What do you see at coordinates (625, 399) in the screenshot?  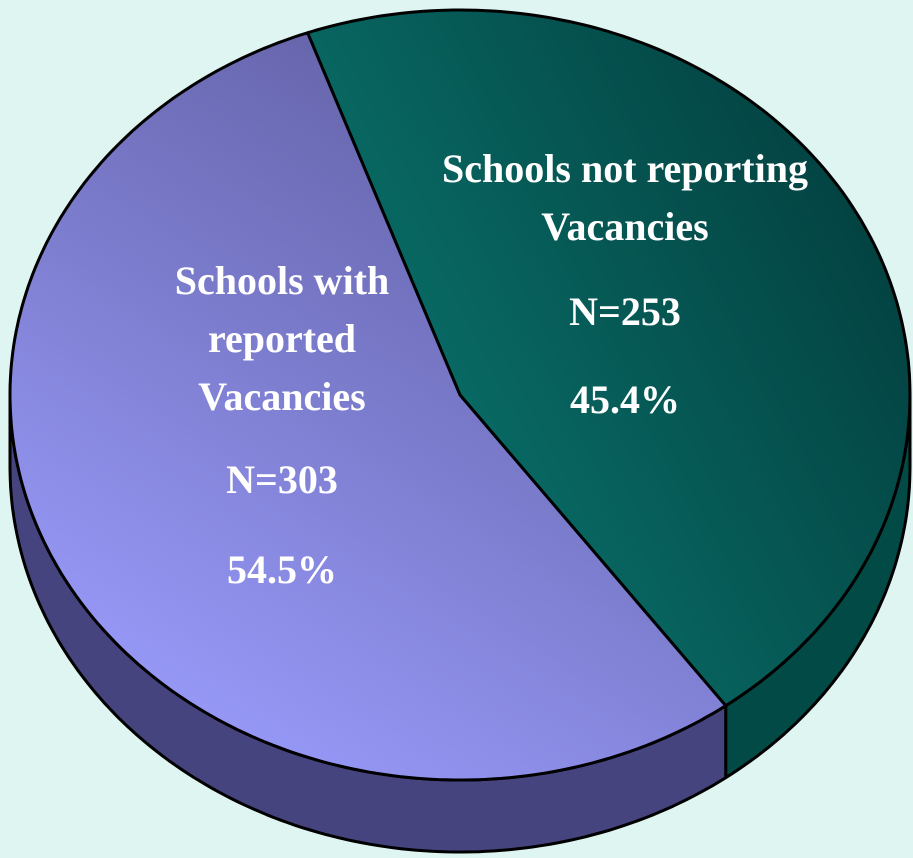 I see `value-label: 45.4%` at bounding box center [625, 399].